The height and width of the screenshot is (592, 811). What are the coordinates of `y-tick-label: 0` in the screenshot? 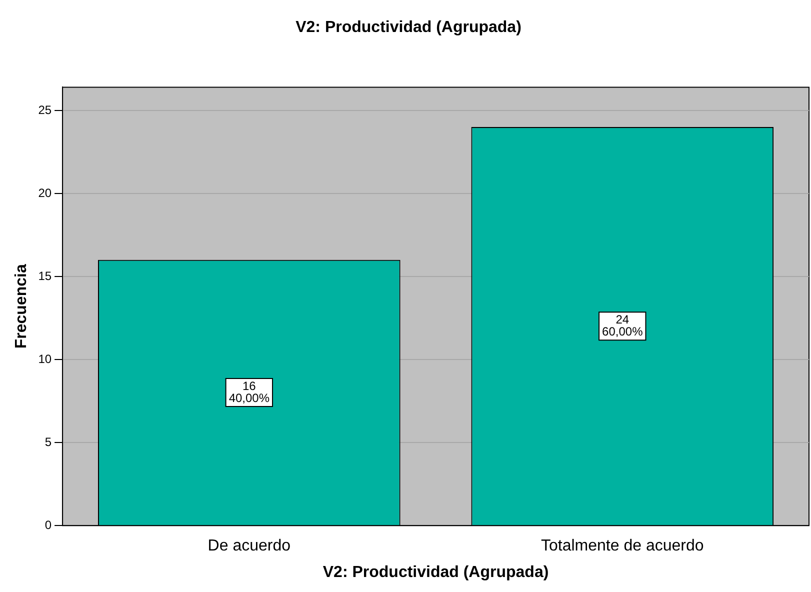 It's located at (48, 525).